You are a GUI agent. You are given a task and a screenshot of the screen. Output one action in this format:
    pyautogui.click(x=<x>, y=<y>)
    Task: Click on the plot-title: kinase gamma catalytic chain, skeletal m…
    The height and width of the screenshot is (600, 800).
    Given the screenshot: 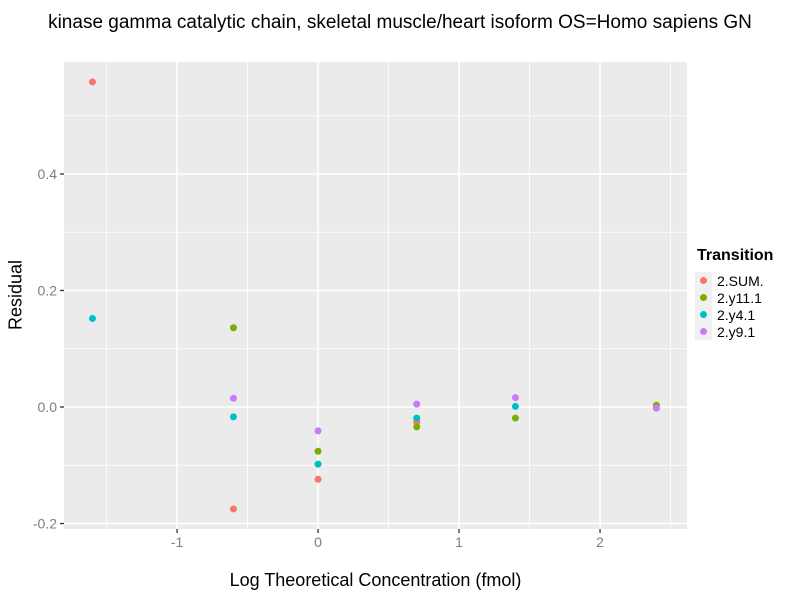 What is the action you would take?
    pyautogui.click(x=400, y=22)
    